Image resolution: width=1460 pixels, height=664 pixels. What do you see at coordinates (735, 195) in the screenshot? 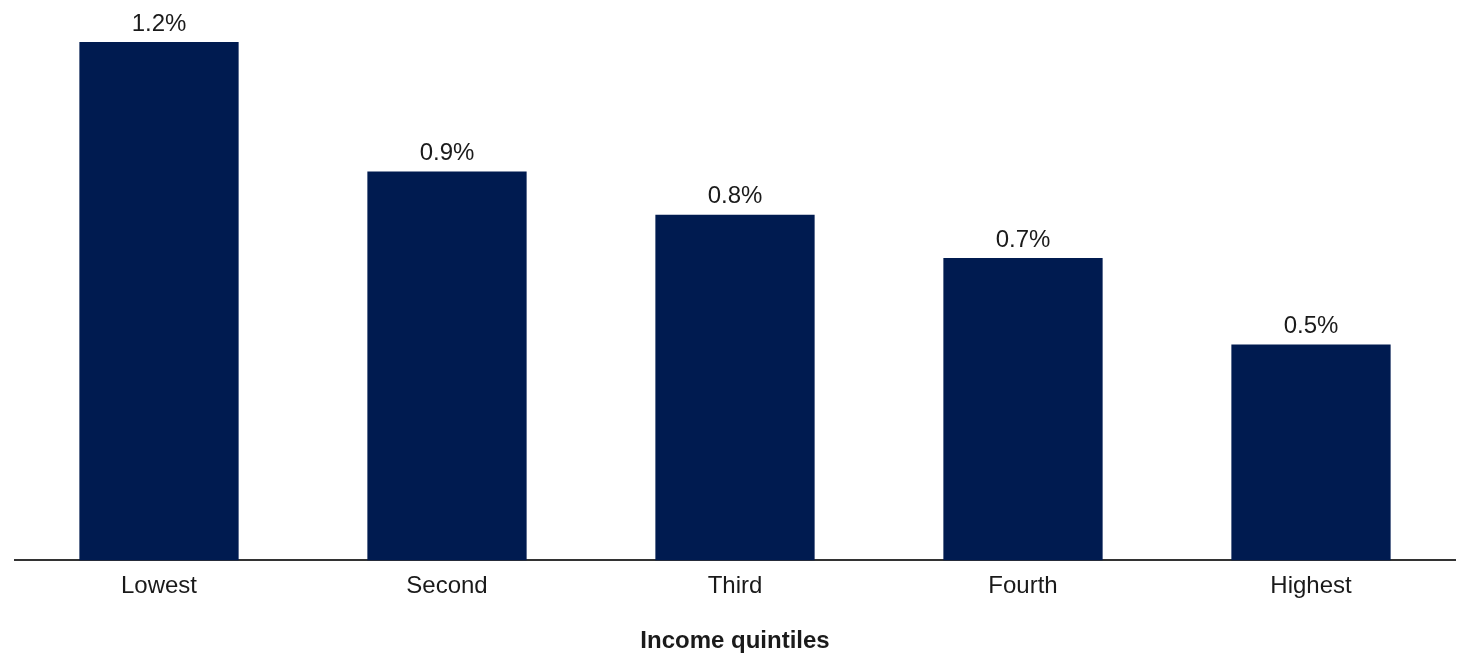
I see `data-label: 0.8%` at bounding box center [735, 195].